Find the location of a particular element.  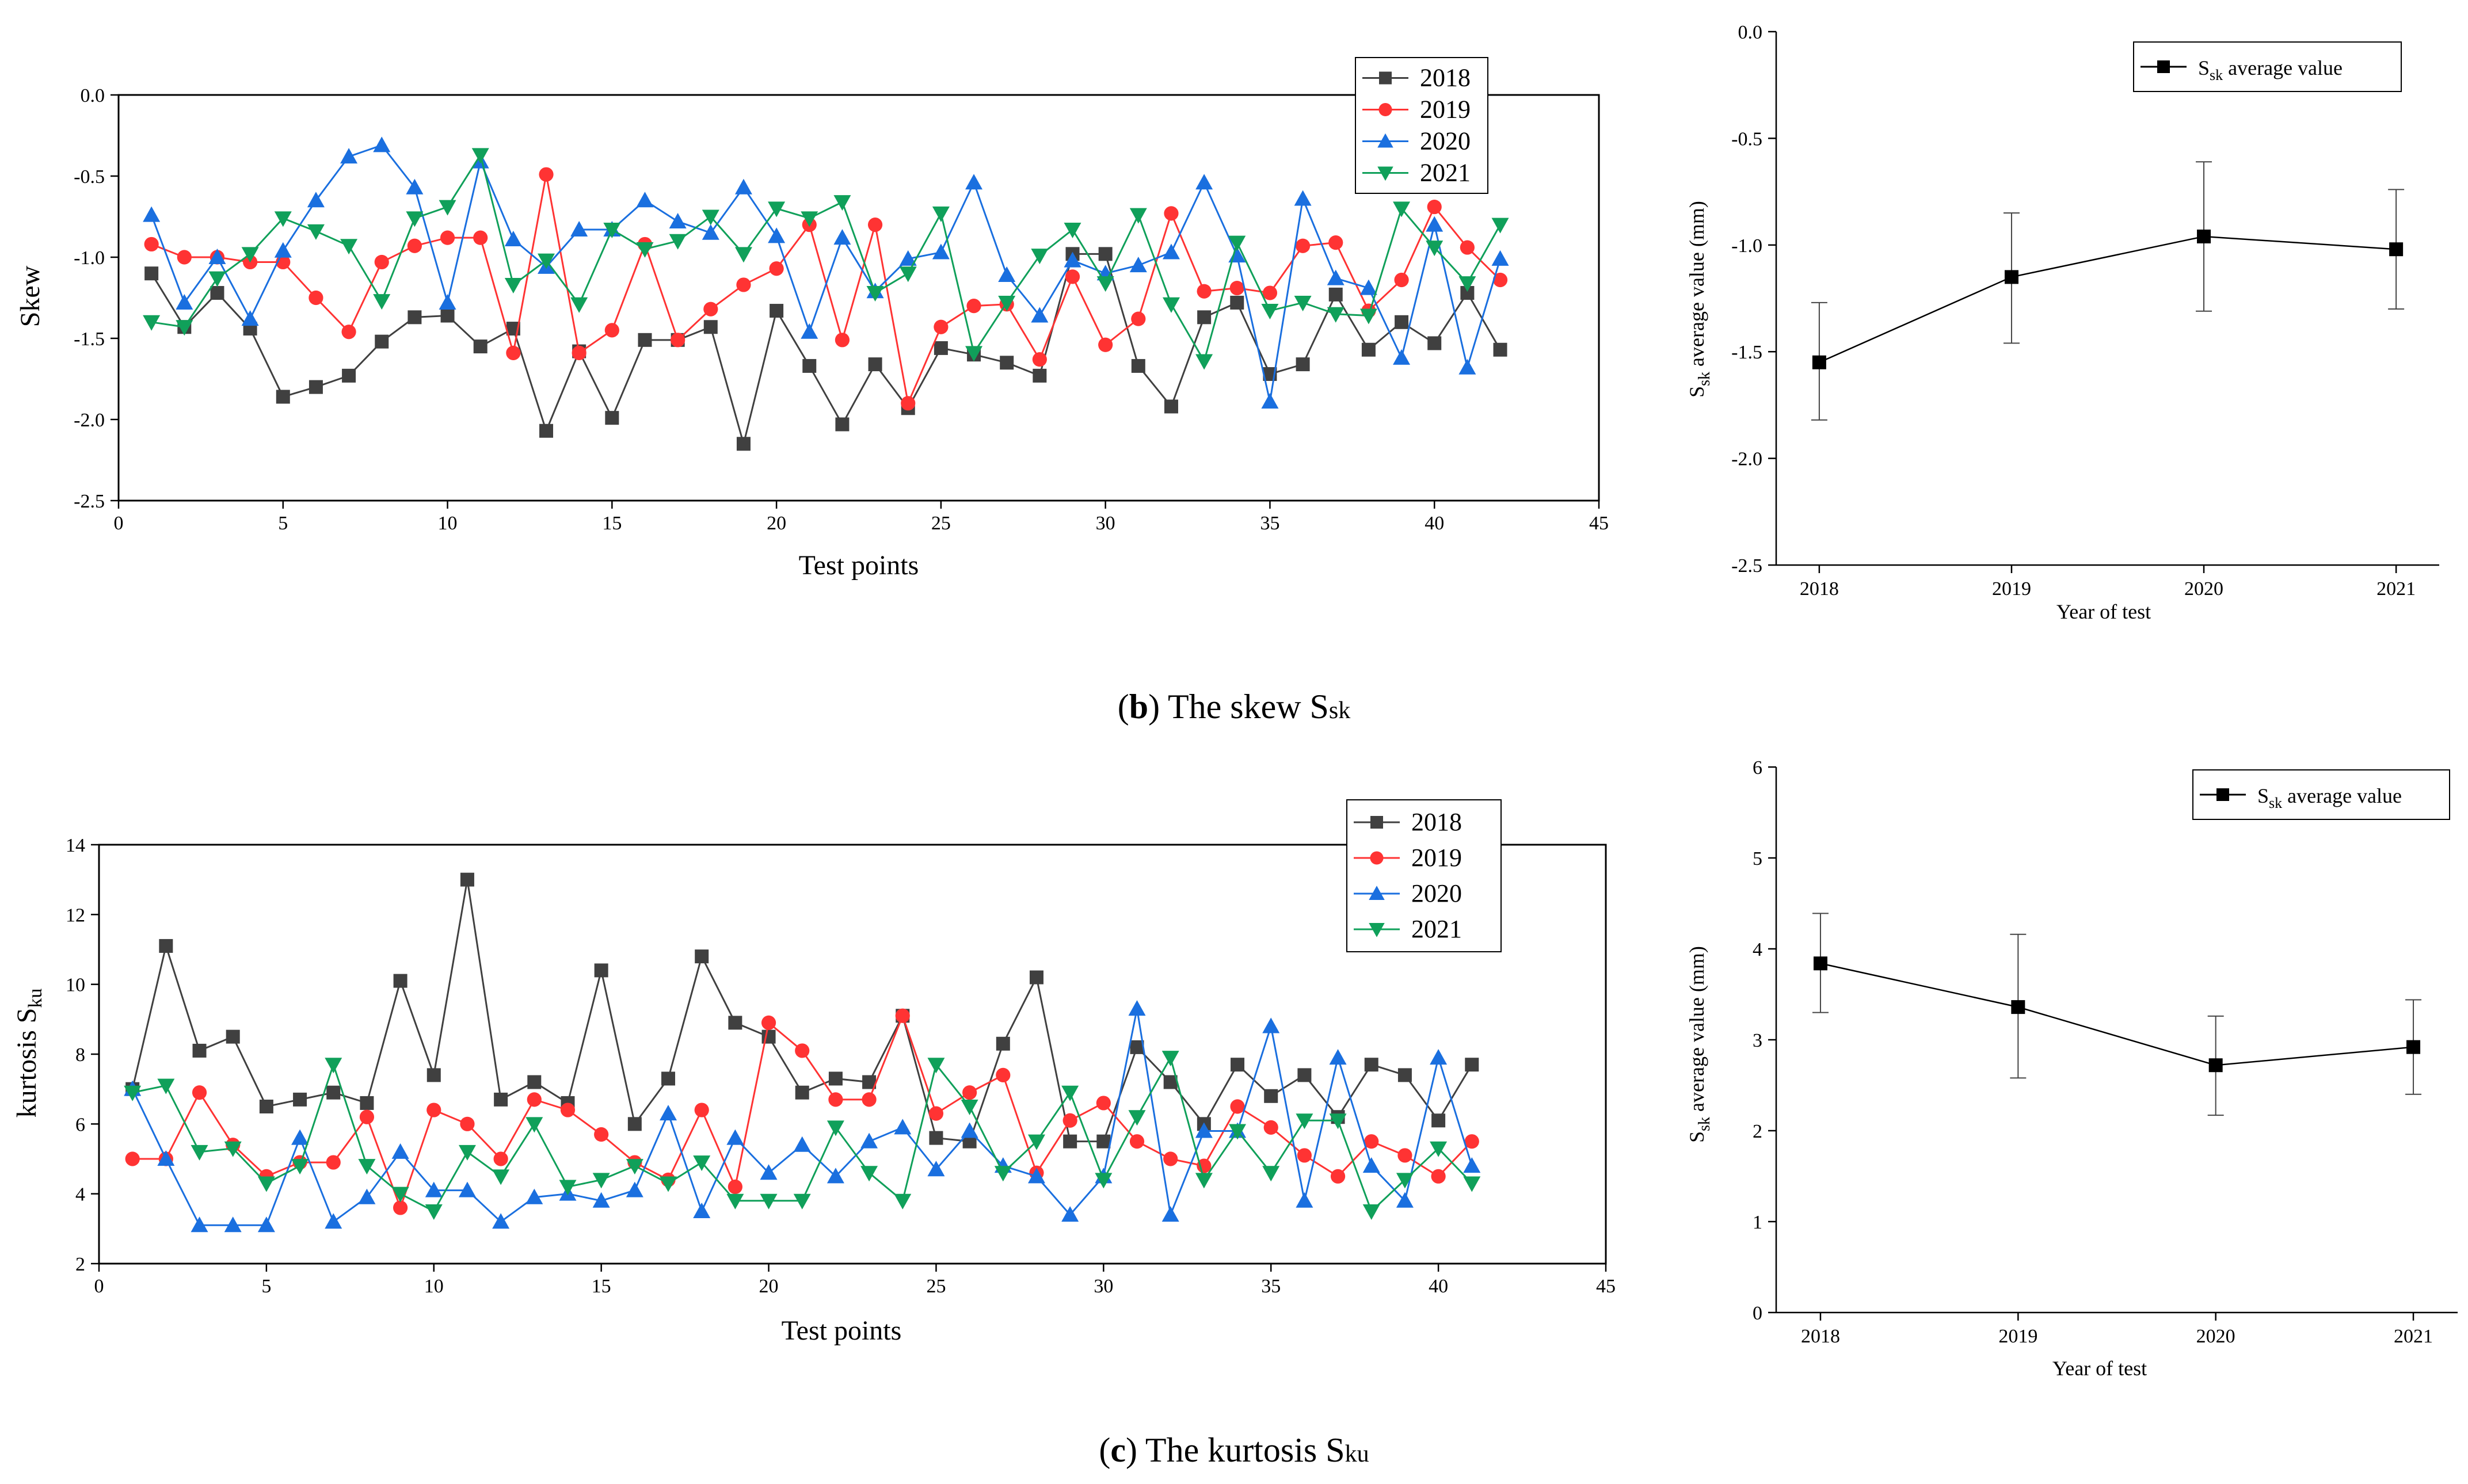

caption-c-text: ) The kurtosis S is located at coordinates (1235, 1450).